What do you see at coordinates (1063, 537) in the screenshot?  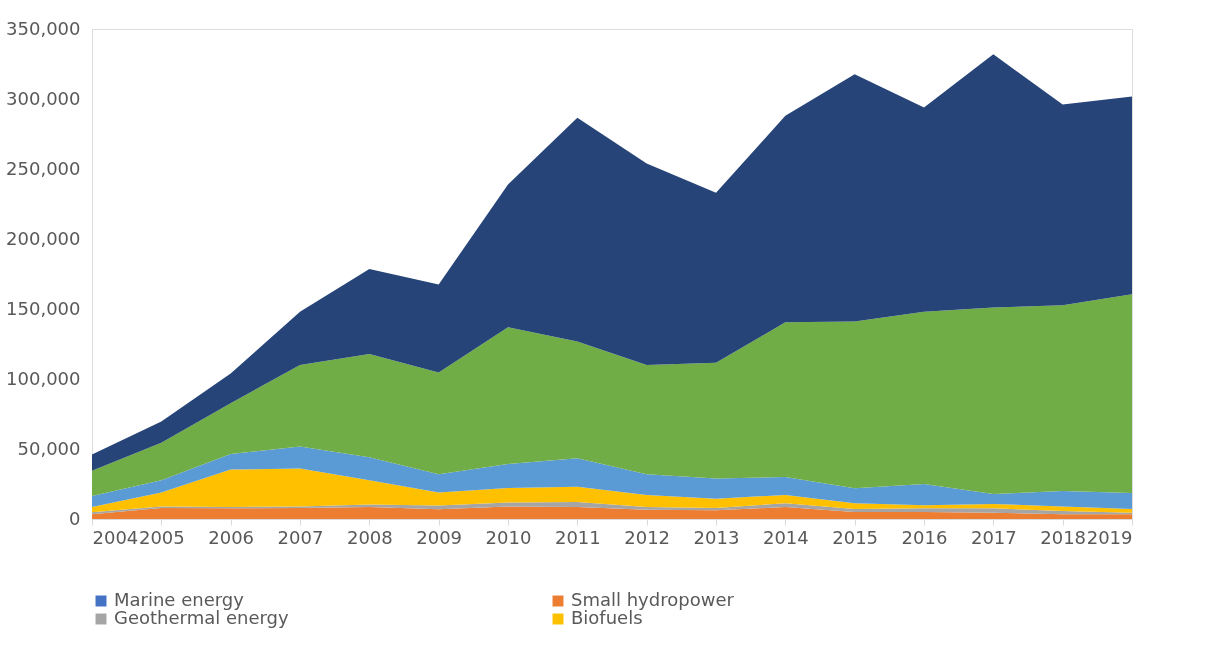 I see `x-tick-label: 2018` at bounding box center [1063, 537].